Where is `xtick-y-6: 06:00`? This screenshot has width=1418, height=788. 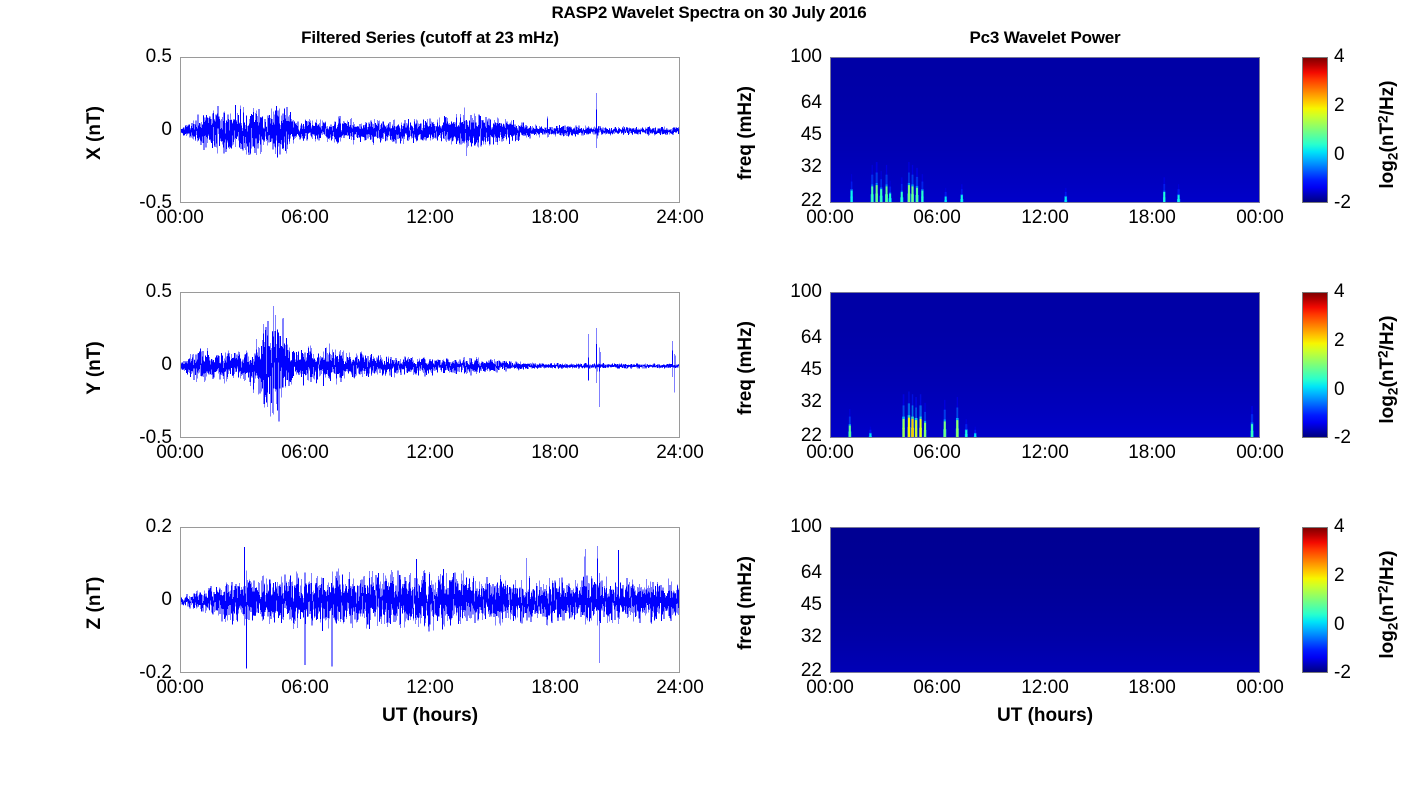
xtick-y-6: 06:00 is located at coordinates (305, 452).